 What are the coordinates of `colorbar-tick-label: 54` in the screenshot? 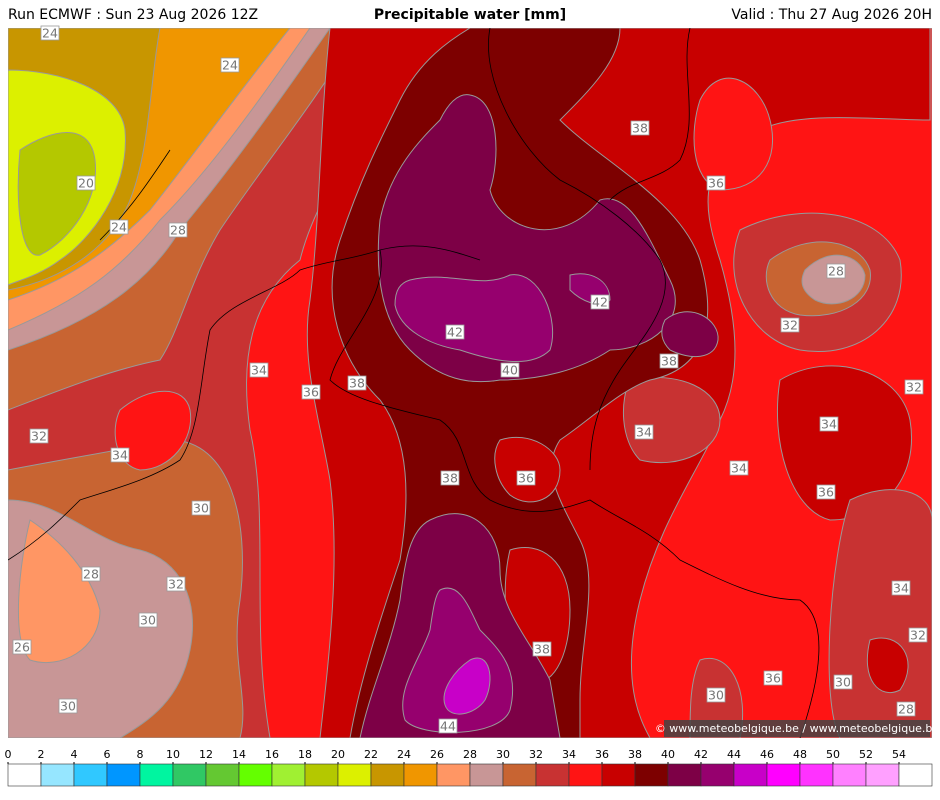 It's located at (899, 754).